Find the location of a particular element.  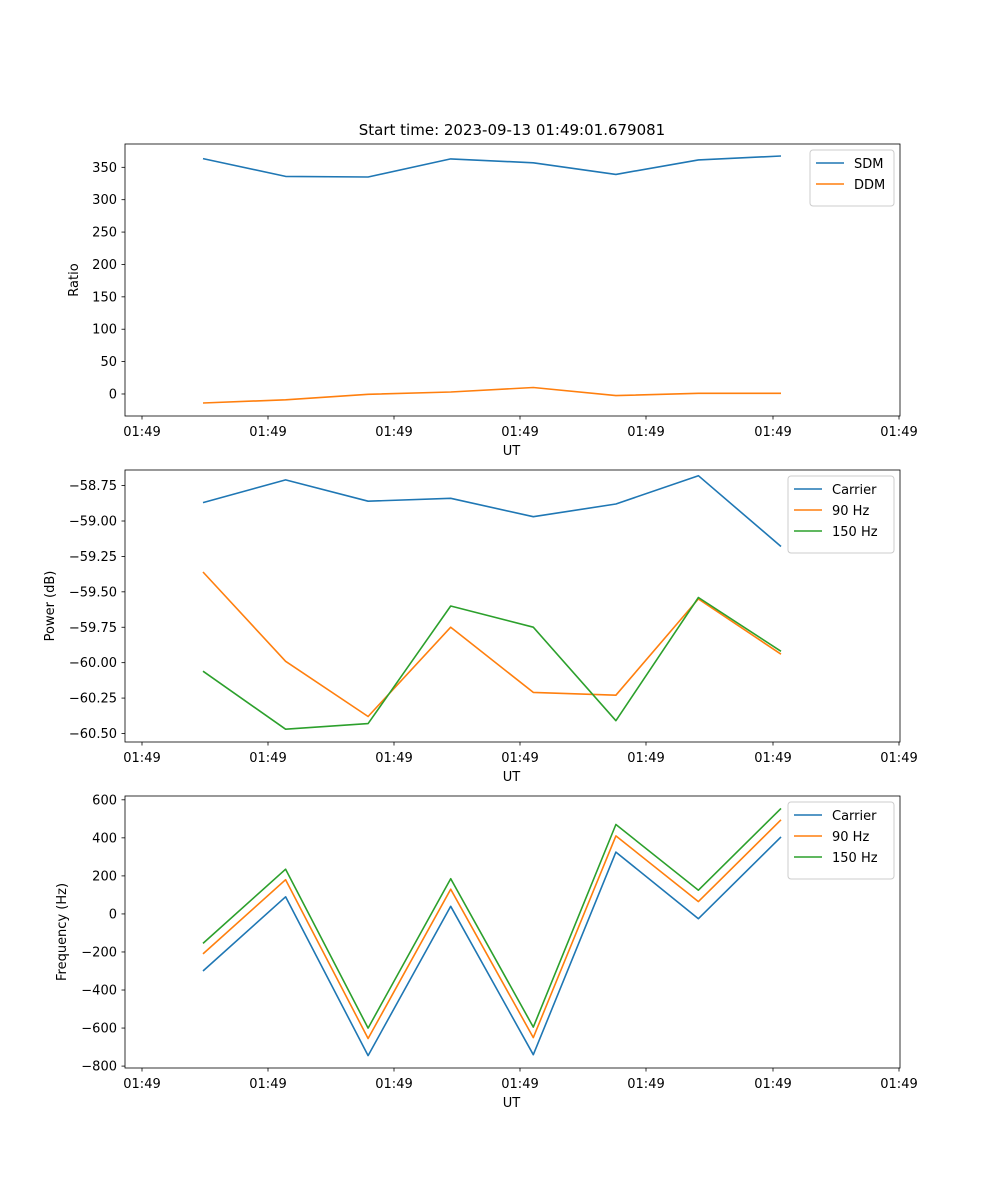

y-axis-label: Power (dB) is located at coordinates (50, 606).